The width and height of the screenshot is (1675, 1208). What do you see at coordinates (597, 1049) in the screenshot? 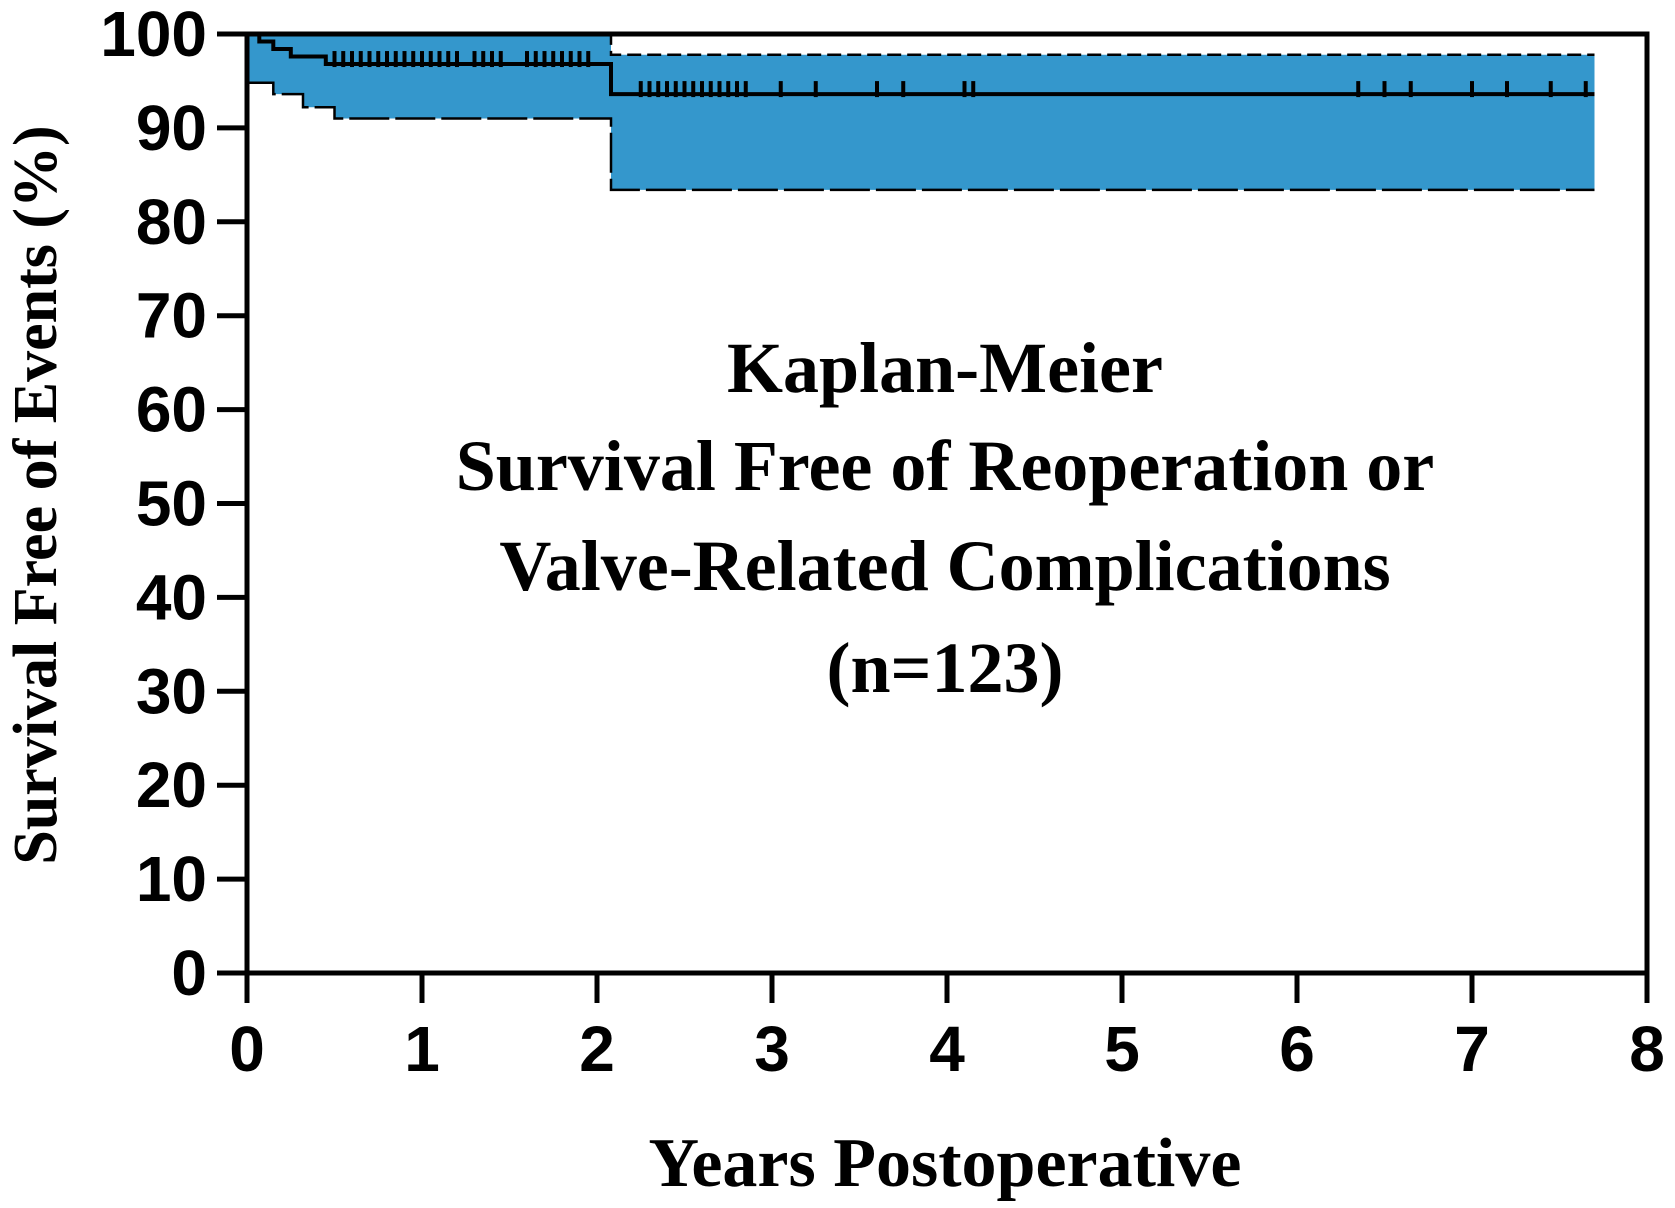
I see `x-tick-label: 2` at bounding box center [597, 1049].